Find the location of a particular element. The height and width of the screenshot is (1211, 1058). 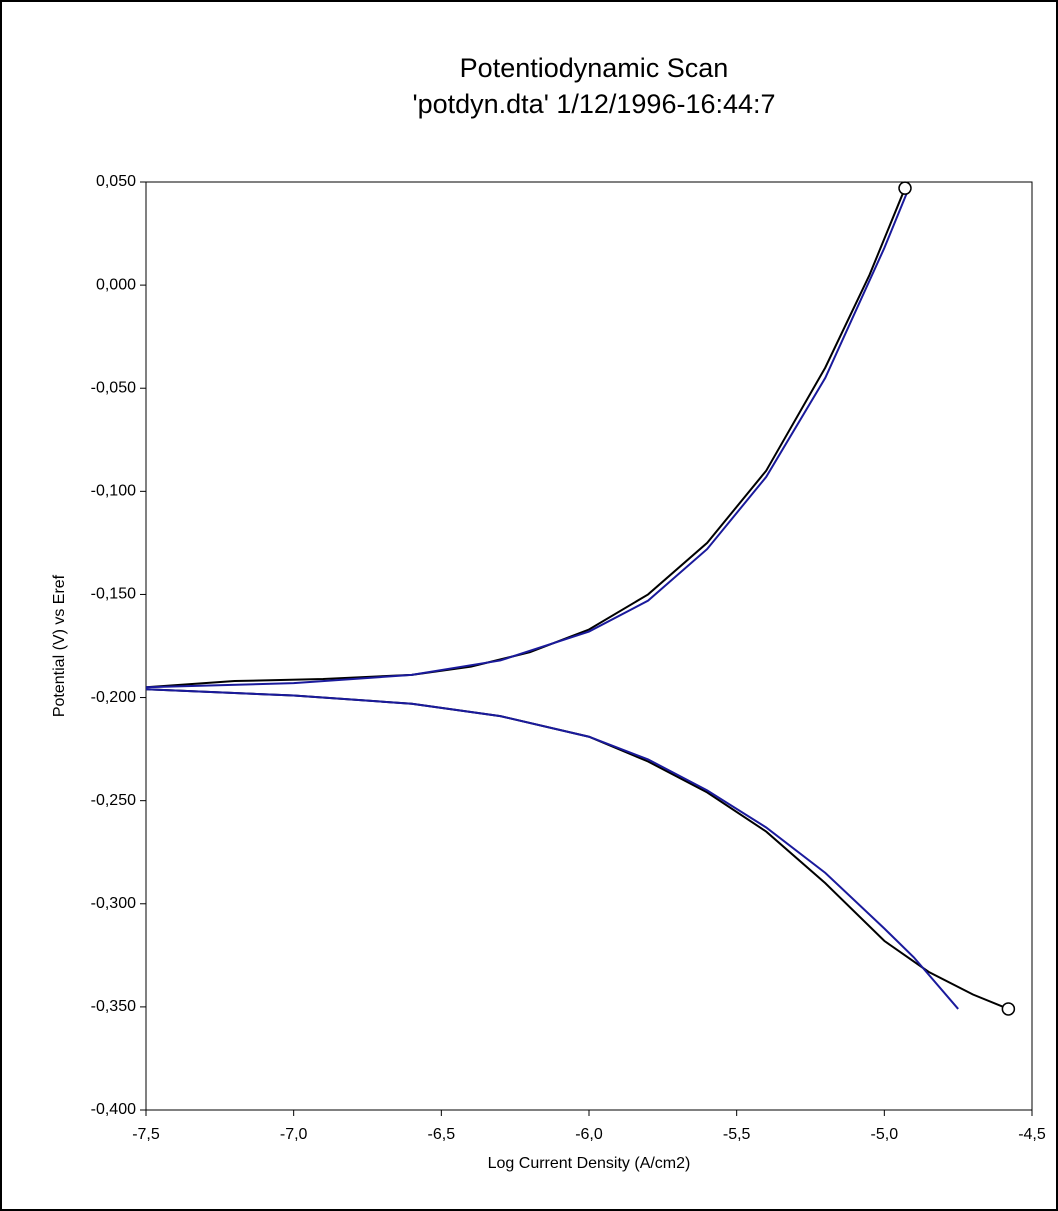

y-tick-label: -0,300 is located at coordinates (113, 903).